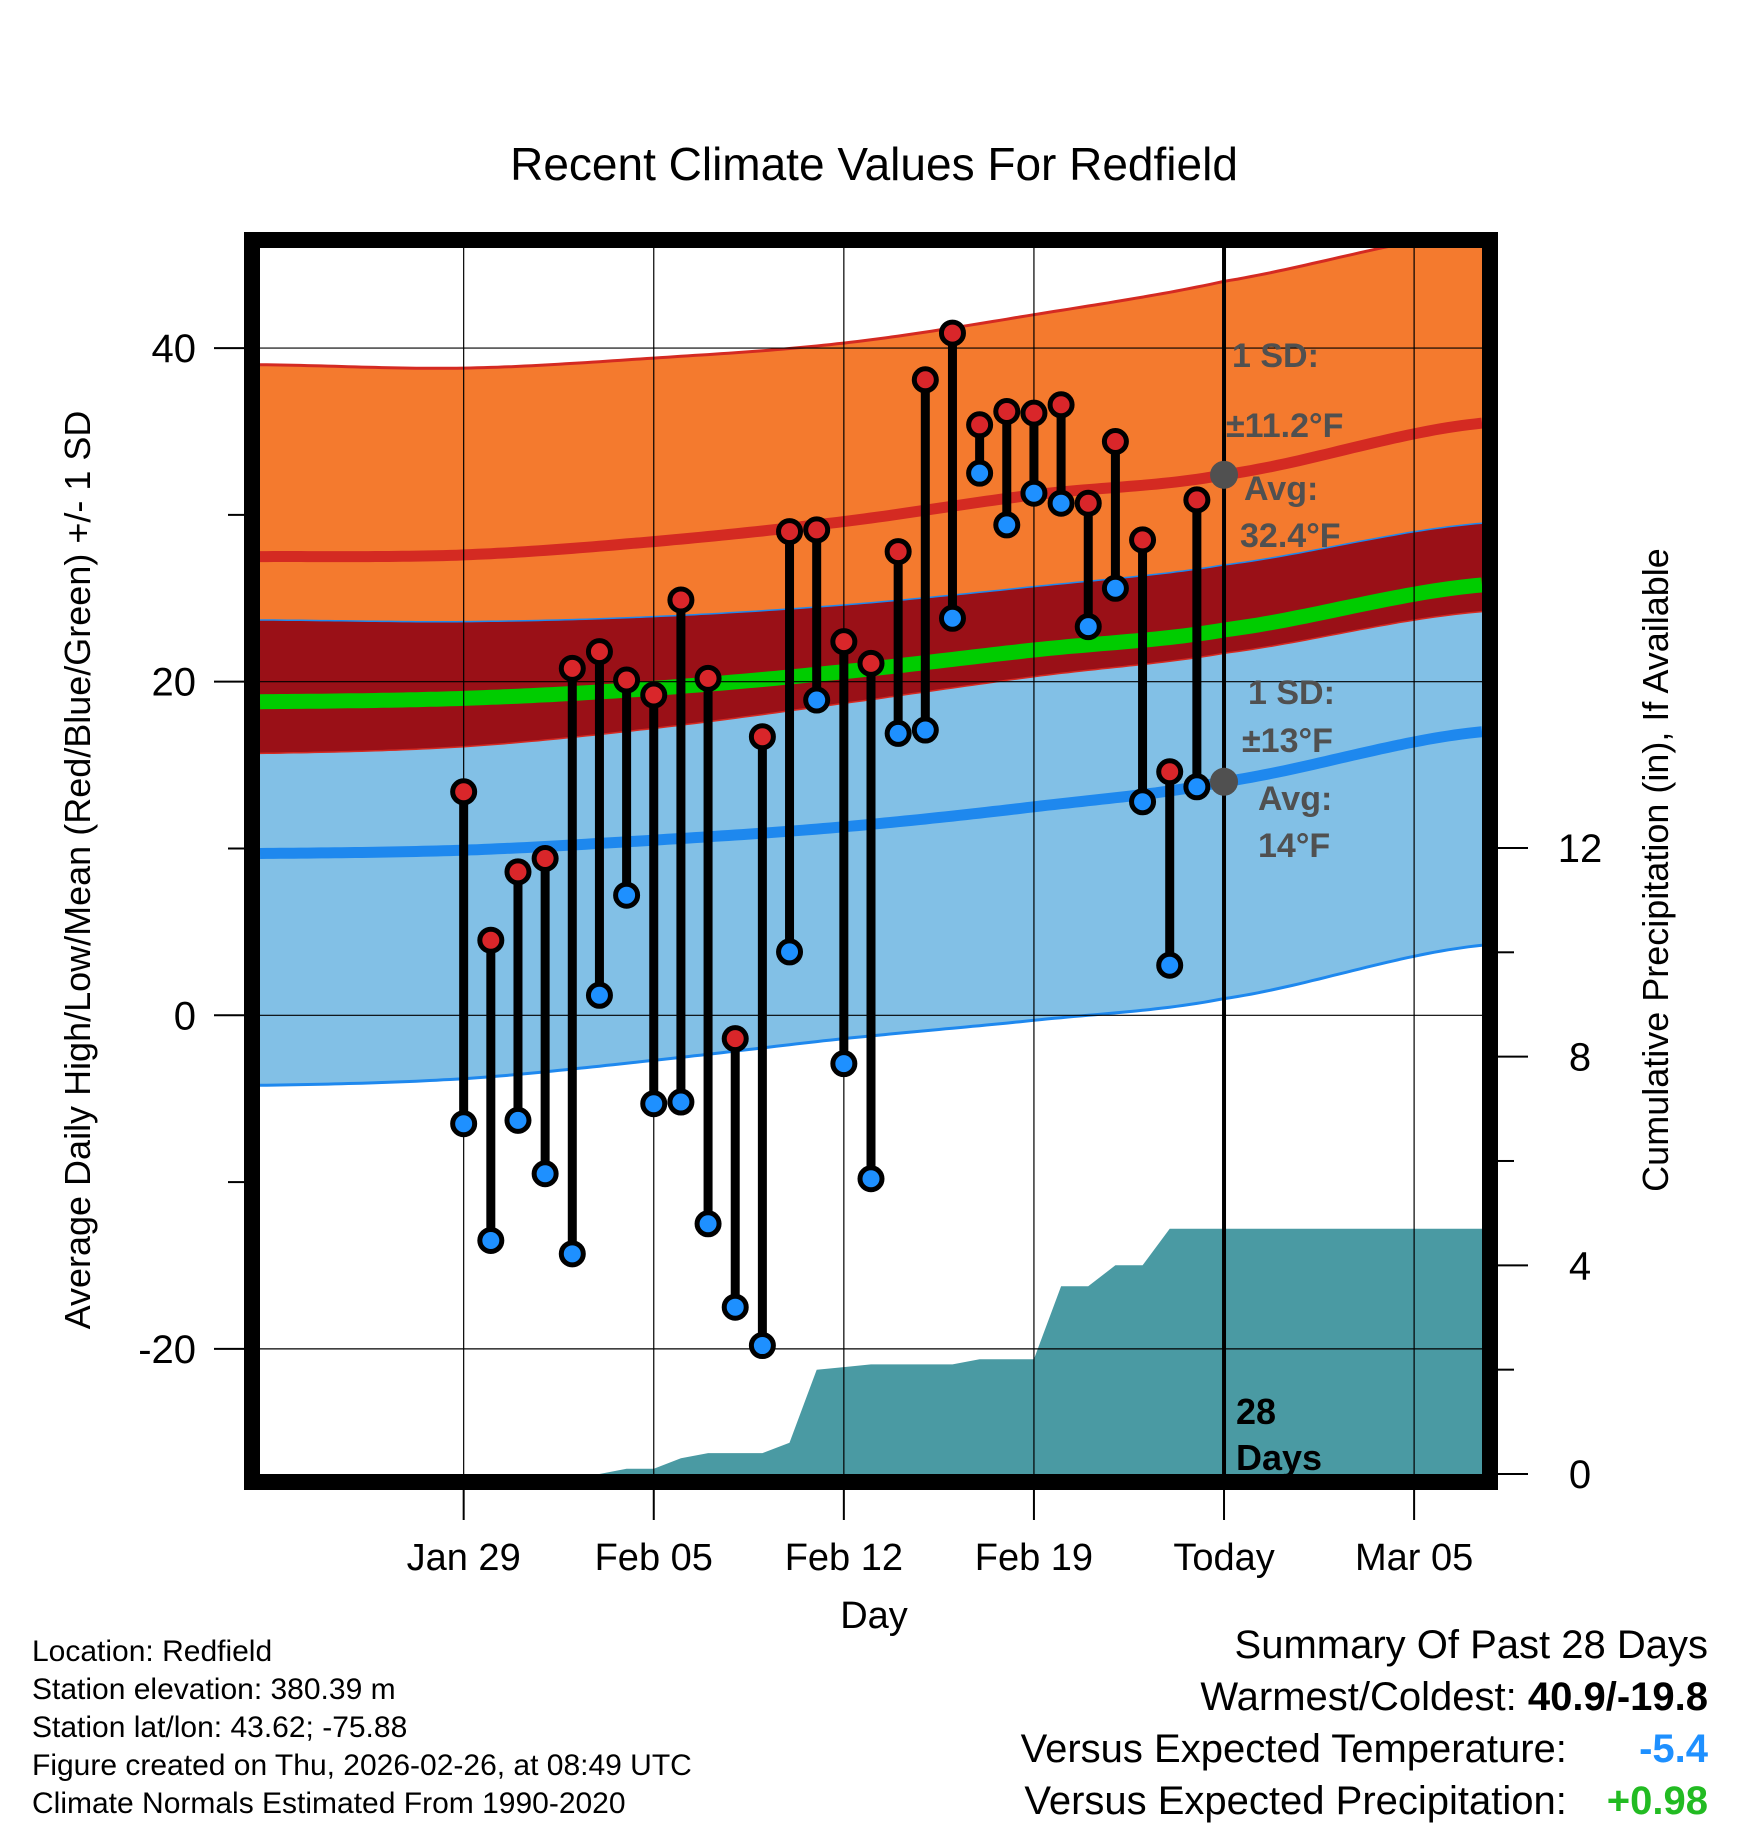 The width and height of the screenshot is (1748, 1828). I want to click on x-tick-label: Feb 12, so click(844, 1558).